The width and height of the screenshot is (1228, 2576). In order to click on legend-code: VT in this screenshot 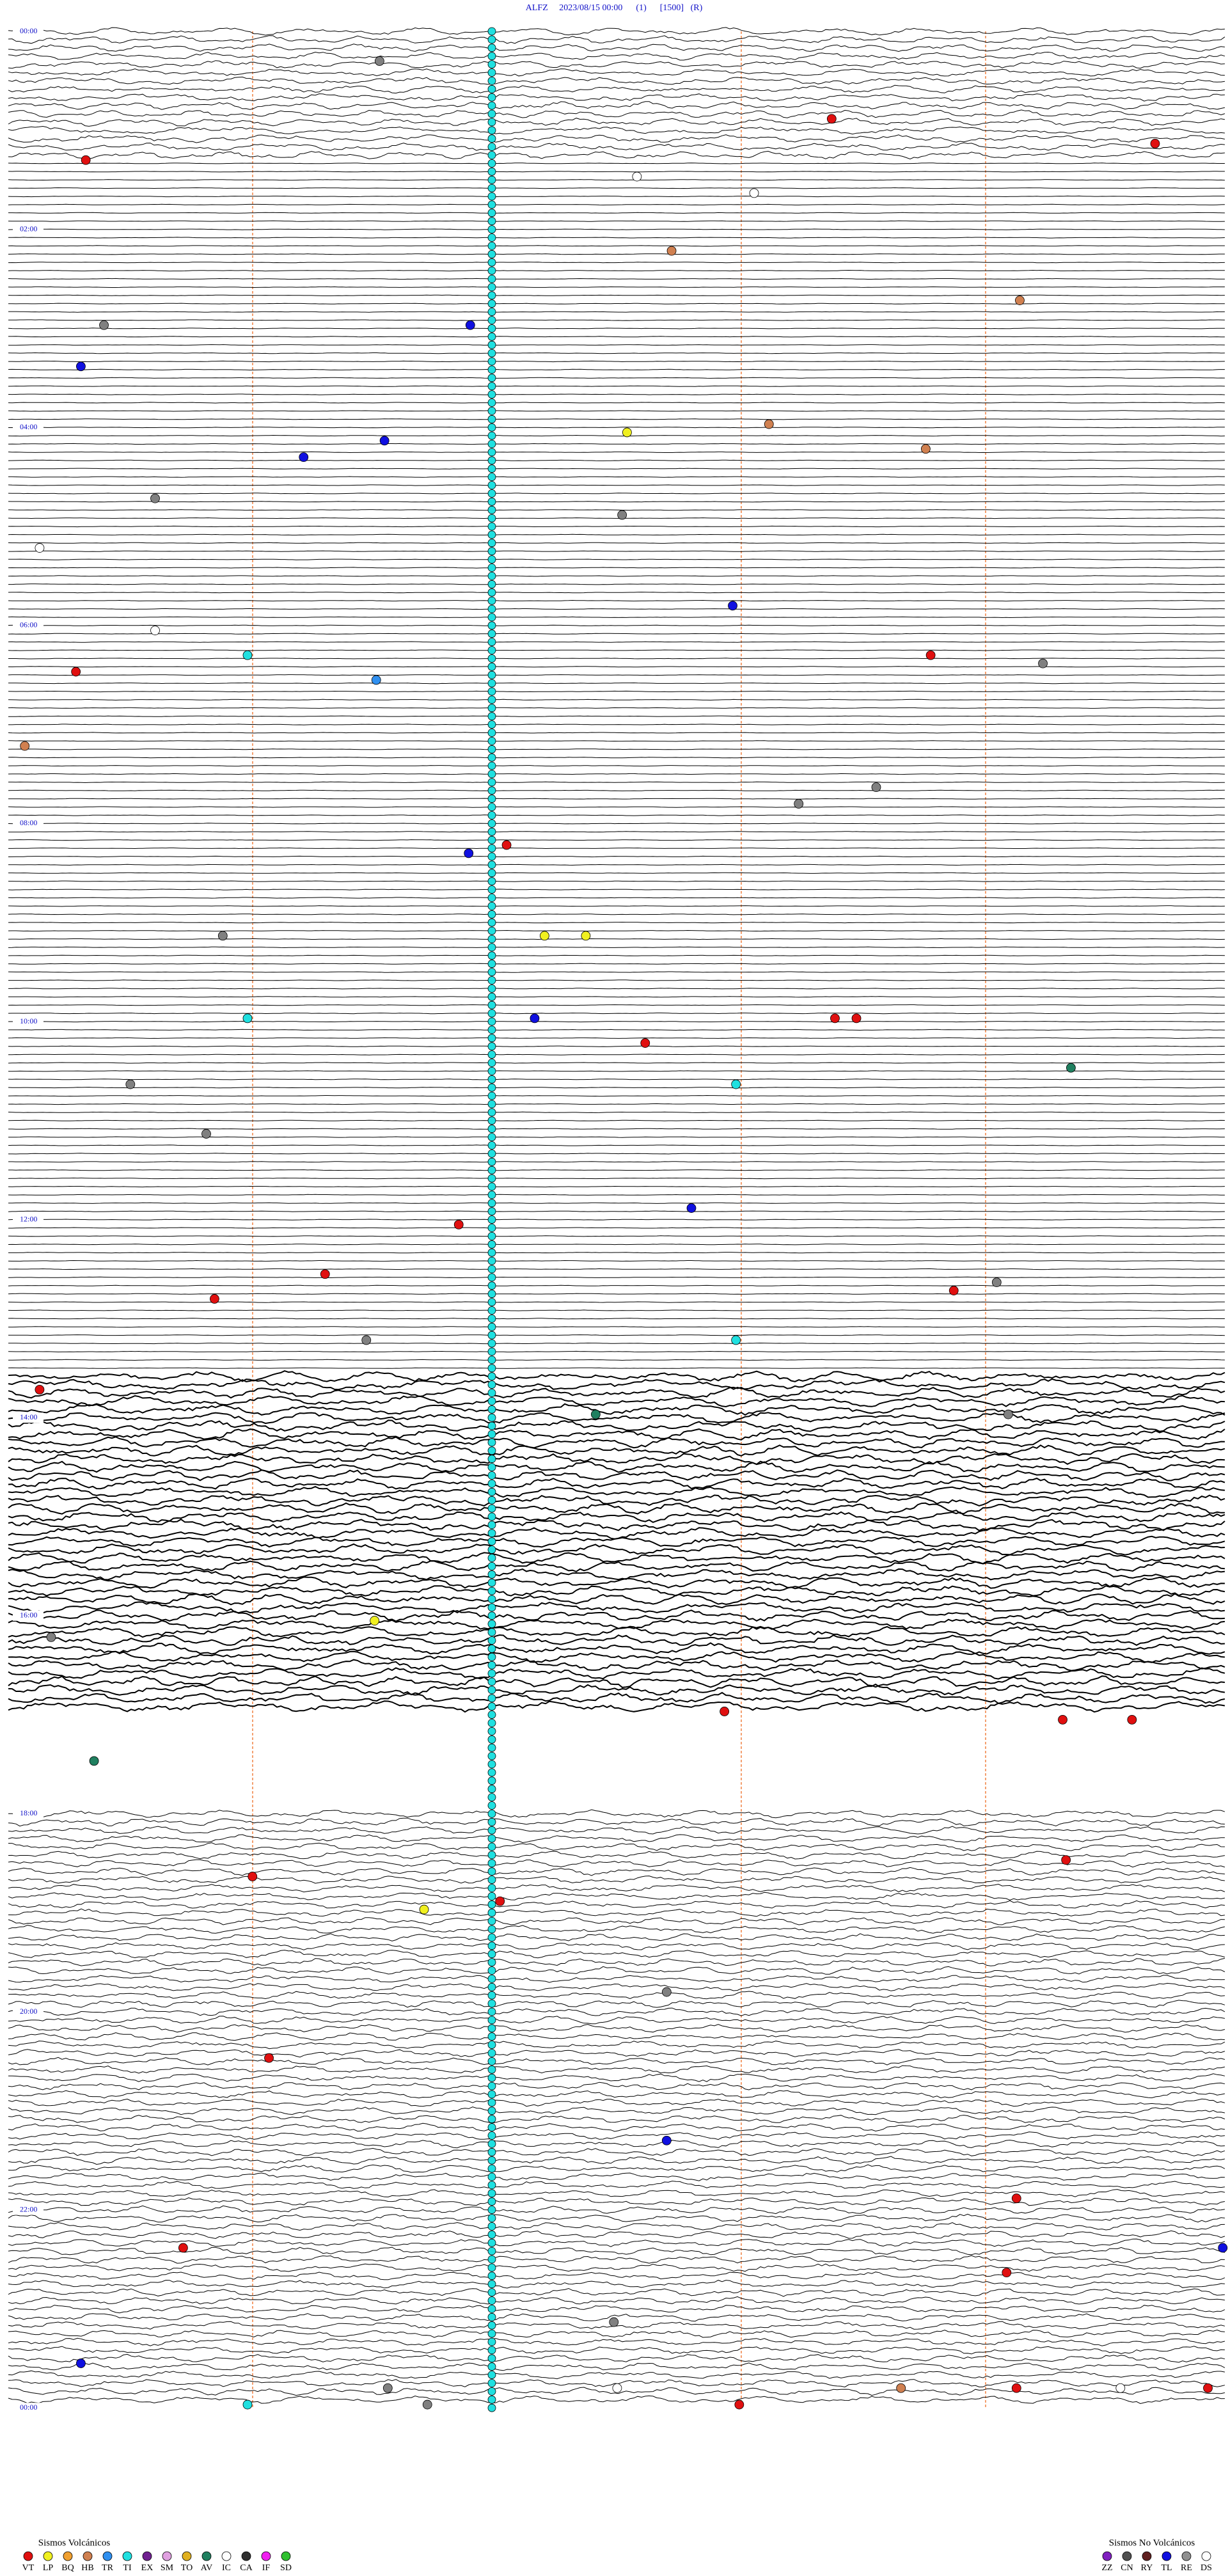, I will do `click(28, 2568)`.